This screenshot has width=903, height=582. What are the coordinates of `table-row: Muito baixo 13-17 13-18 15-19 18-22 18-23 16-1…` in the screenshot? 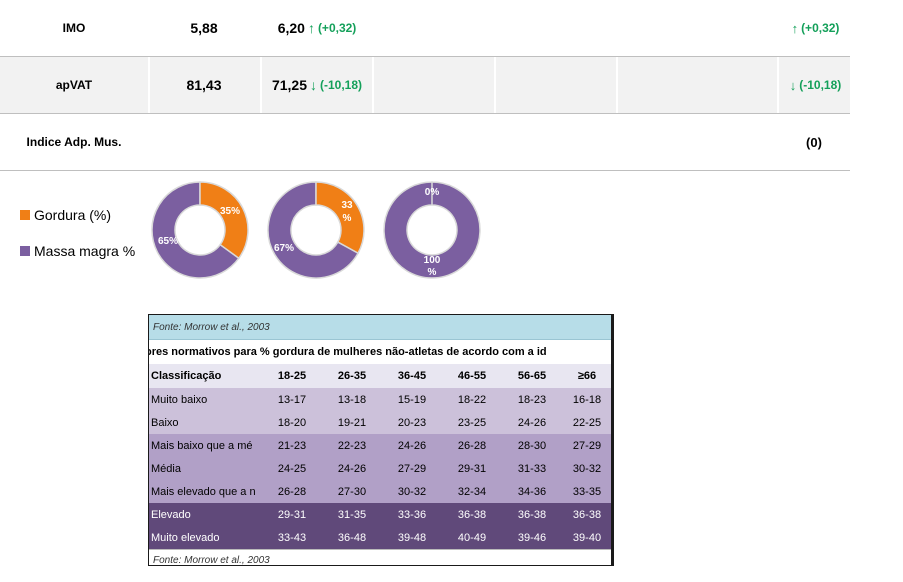 It's located at (380, 399).